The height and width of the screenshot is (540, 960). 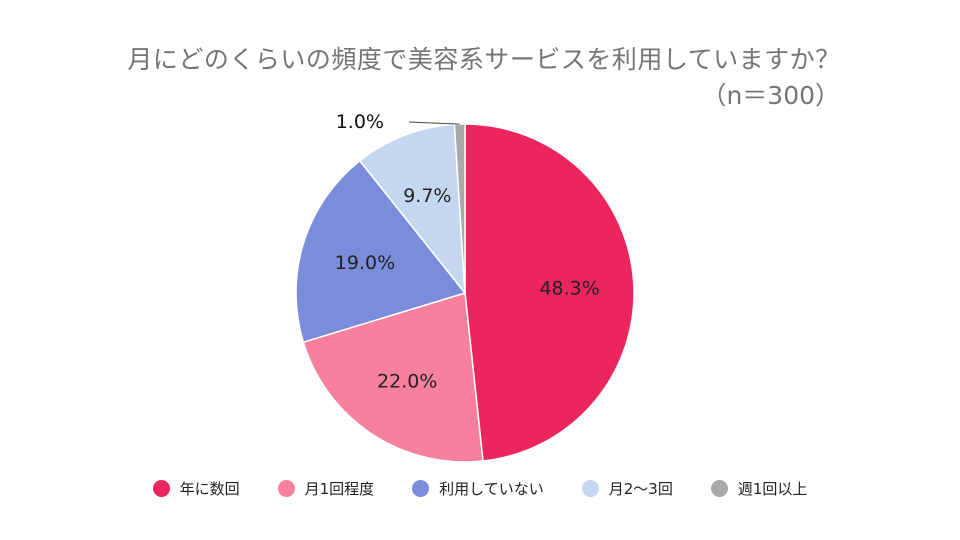 I want to click on legend-item: 週1回以上, so click(x=759, y=488).